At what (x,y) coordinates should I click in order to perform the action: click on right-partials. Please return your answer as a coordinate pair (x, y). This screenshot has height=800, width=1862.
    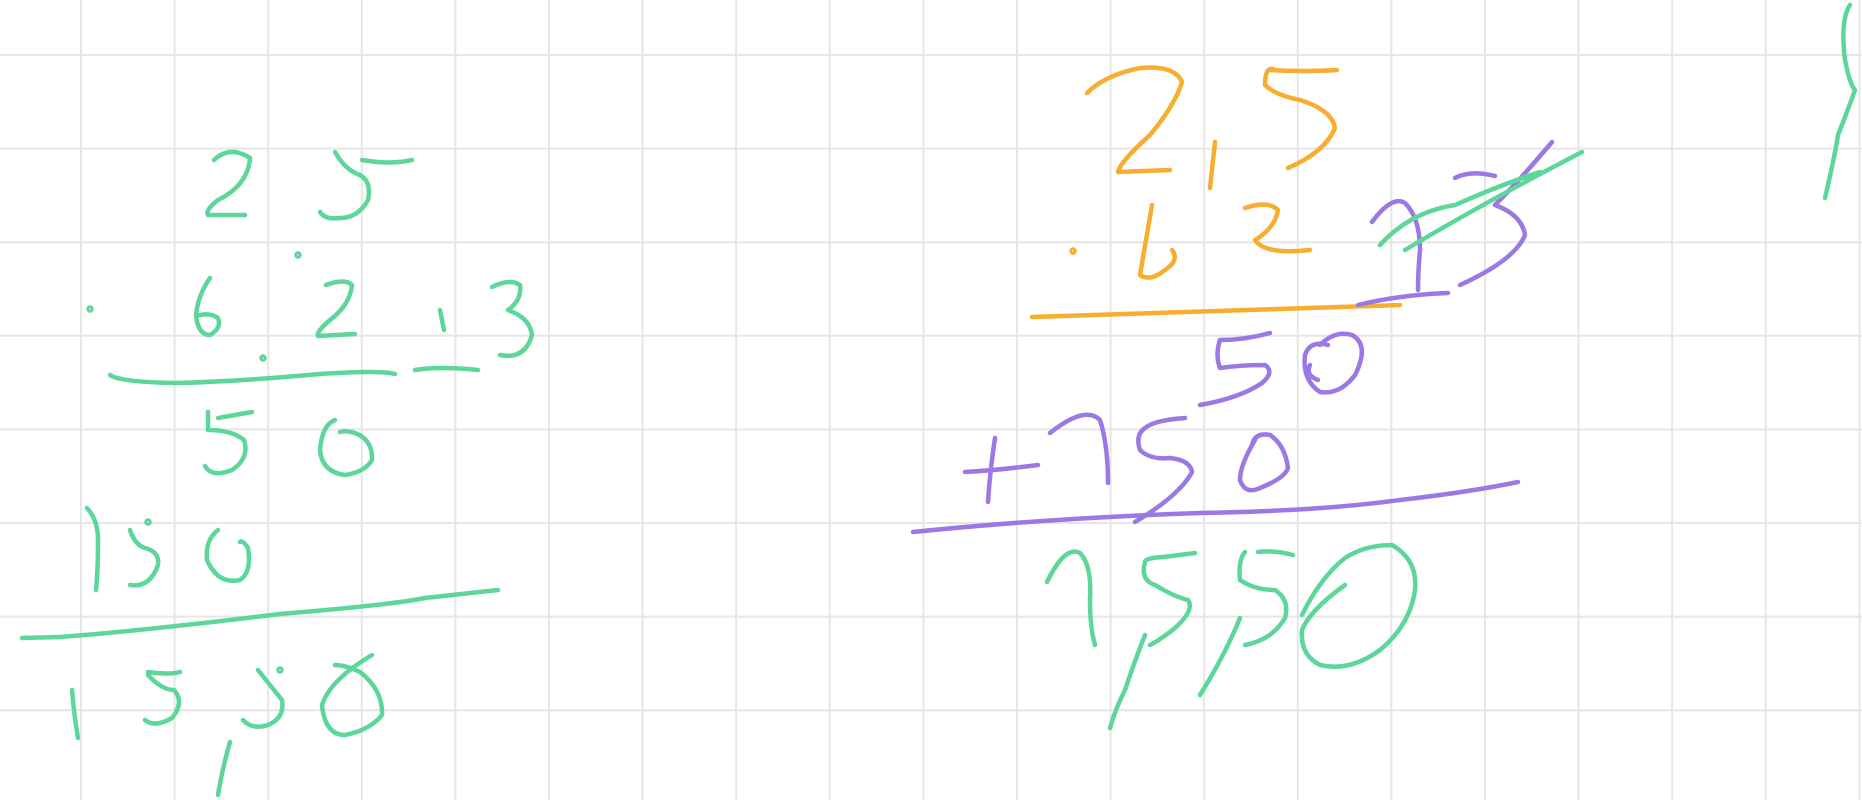
    Looking at the image, I should click on (1215, 432).